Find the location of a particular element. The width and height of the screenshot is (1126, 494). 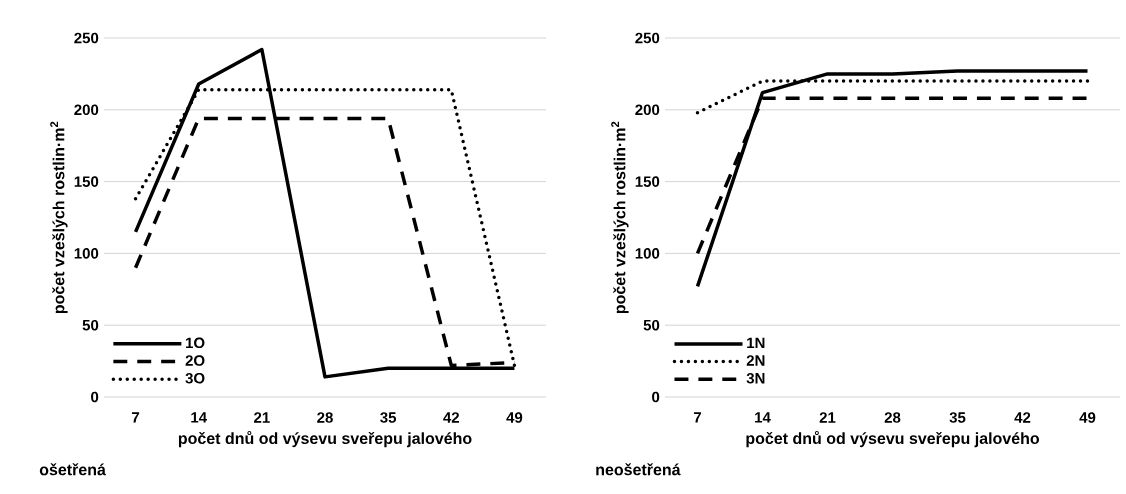

legend-label: 2O is located at coordinates (195, 360).